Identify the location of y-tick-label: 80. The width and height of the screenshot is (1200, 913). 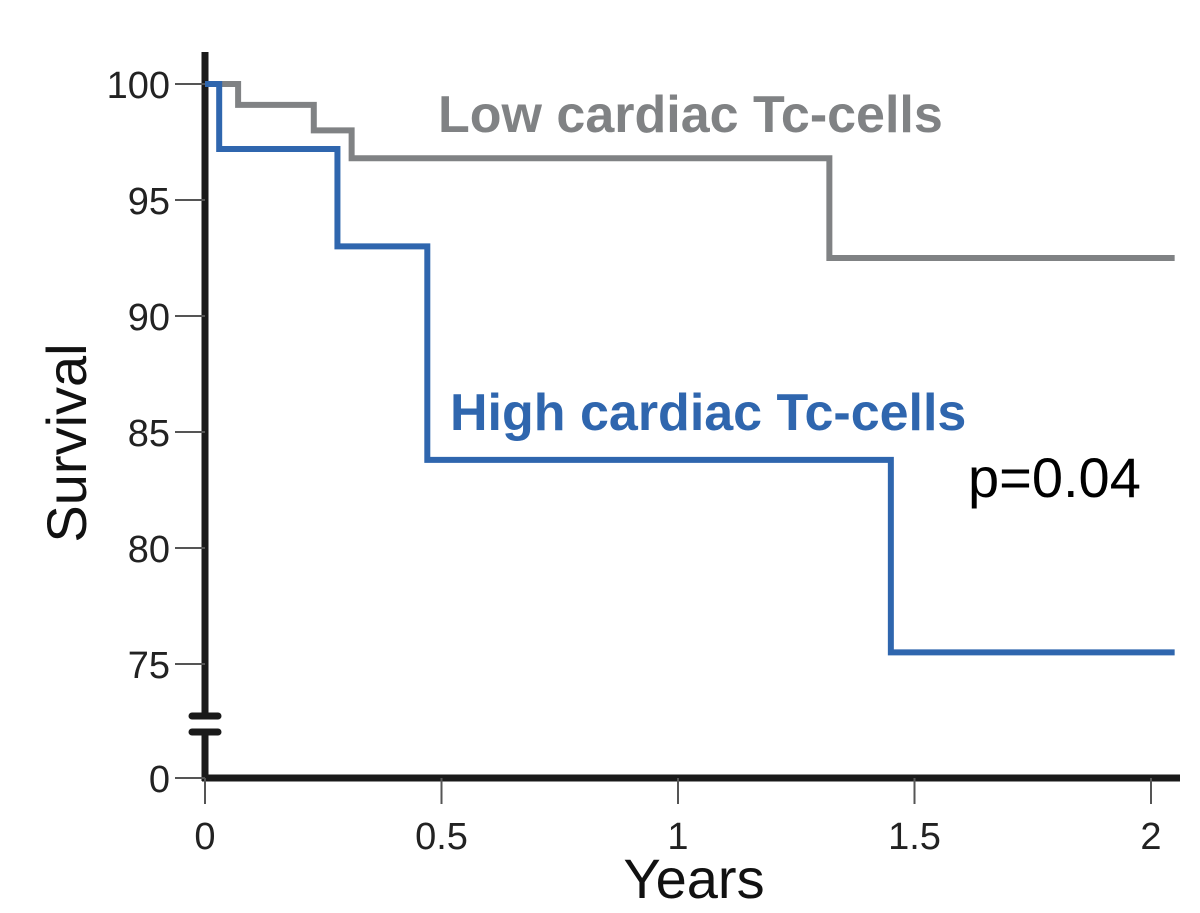
(149, 550).